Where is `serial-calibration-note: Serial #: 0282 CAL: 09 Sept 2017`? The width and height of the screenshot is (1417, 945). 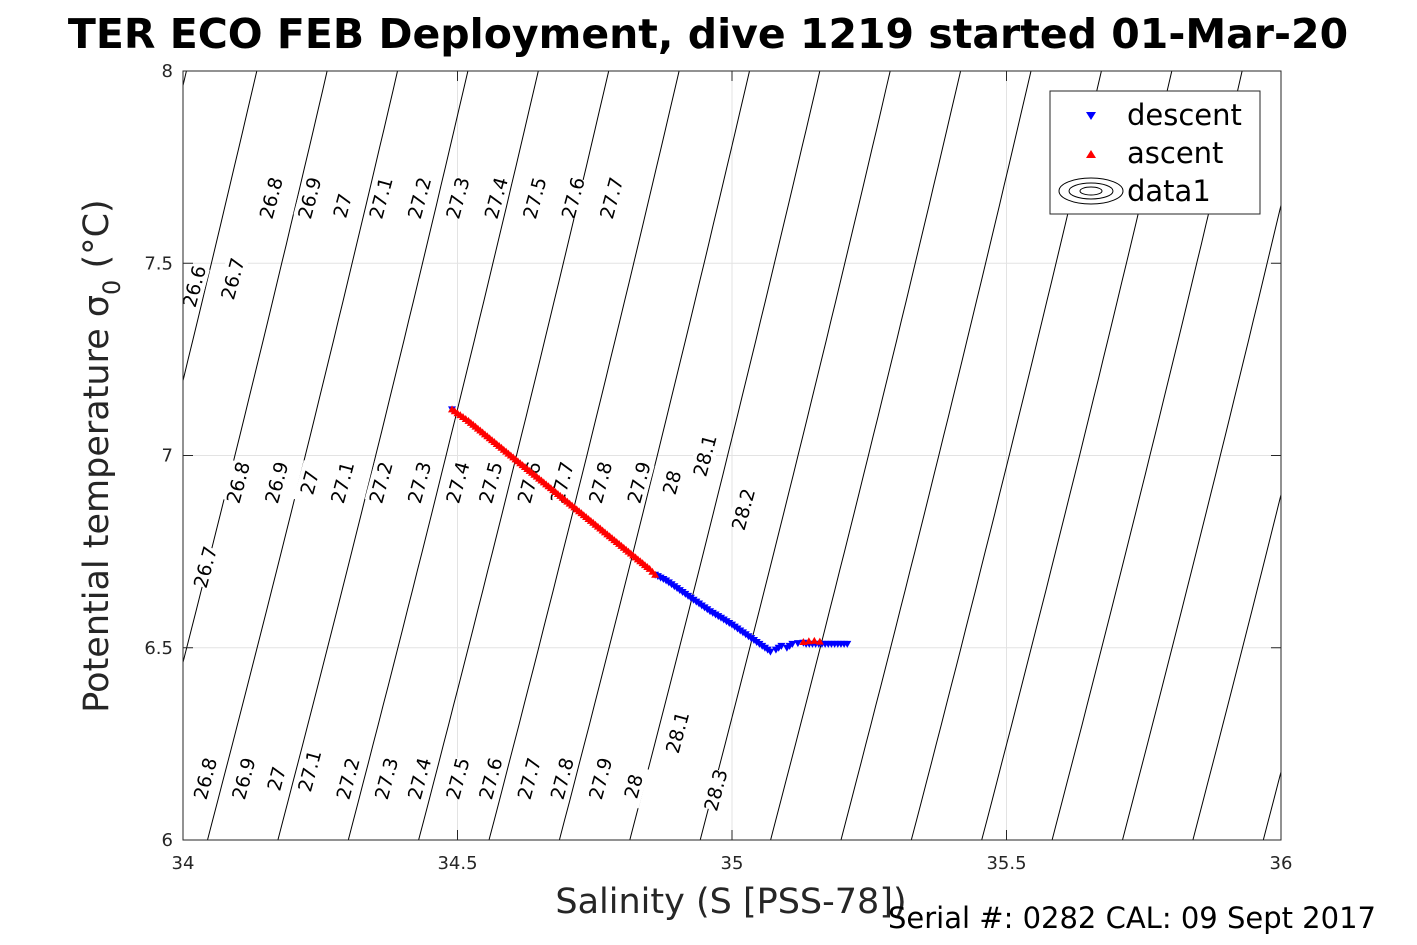 serial-calibration-note: Serial #: 0282 CAL: 09 Sept 2017 is located at coordinates (1132, 918).